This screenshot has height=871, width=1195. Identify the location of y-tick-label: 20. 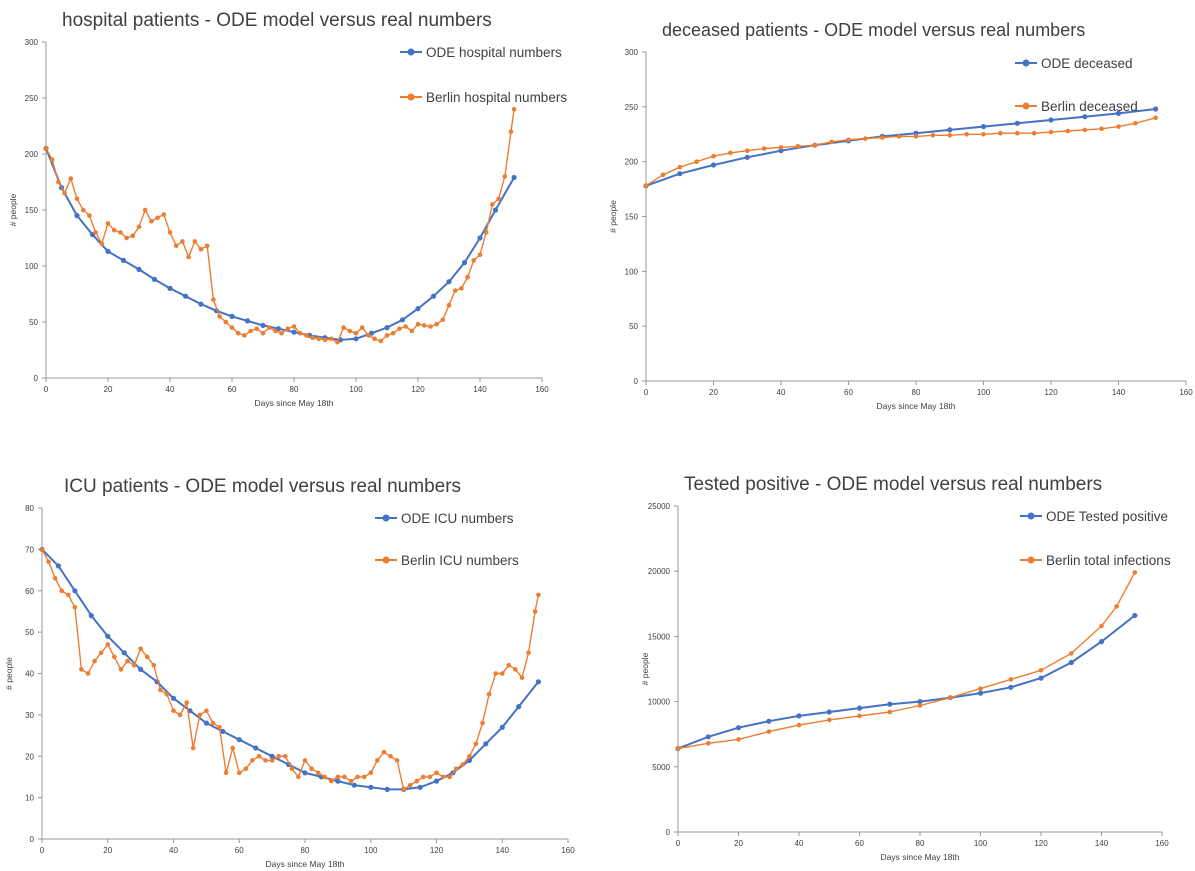
(29, 756).